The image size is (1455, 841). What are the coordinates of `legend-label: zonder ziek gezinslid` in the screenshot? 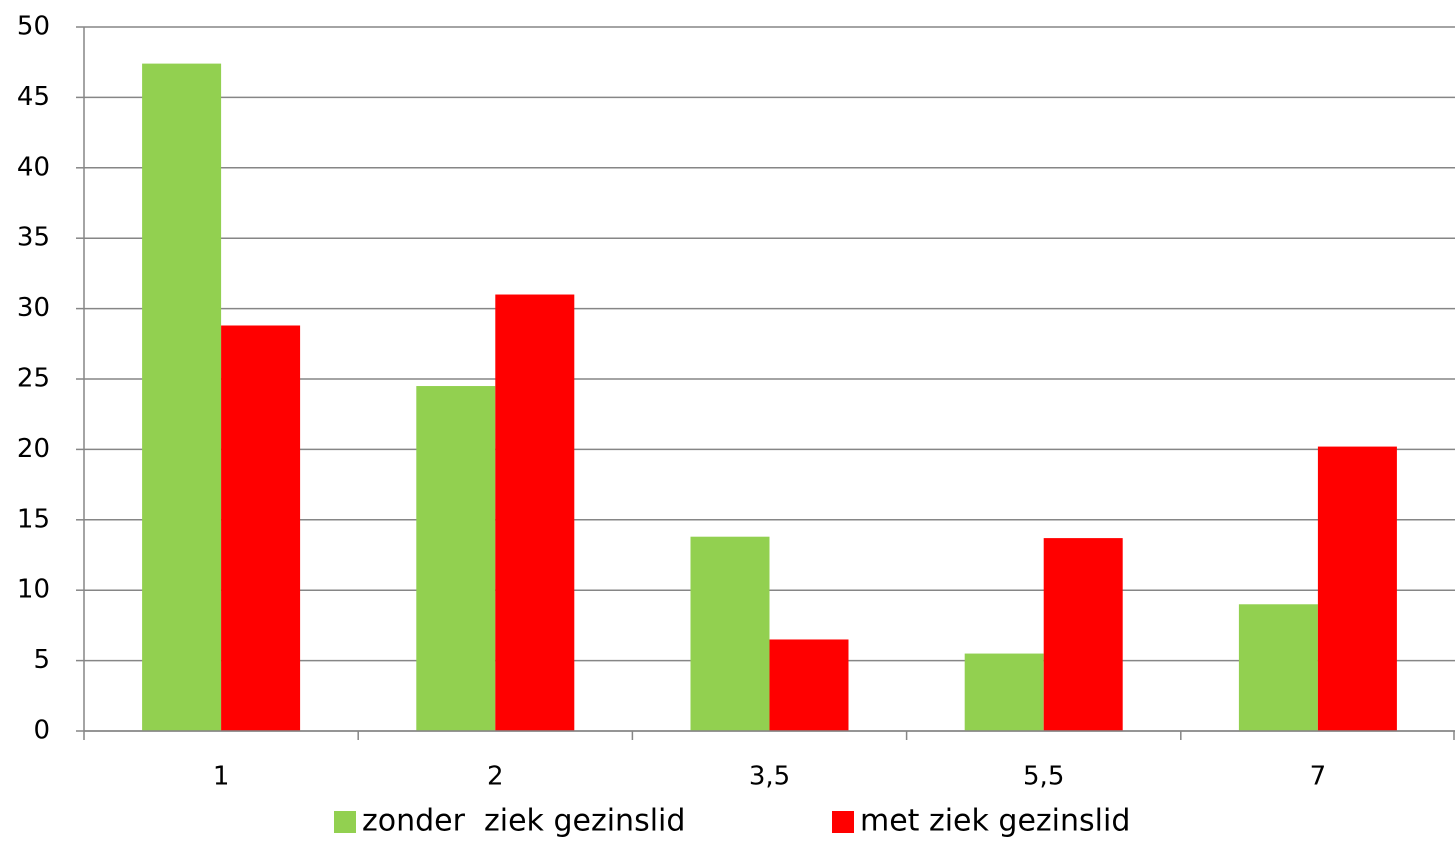 It's located at (523, 821).